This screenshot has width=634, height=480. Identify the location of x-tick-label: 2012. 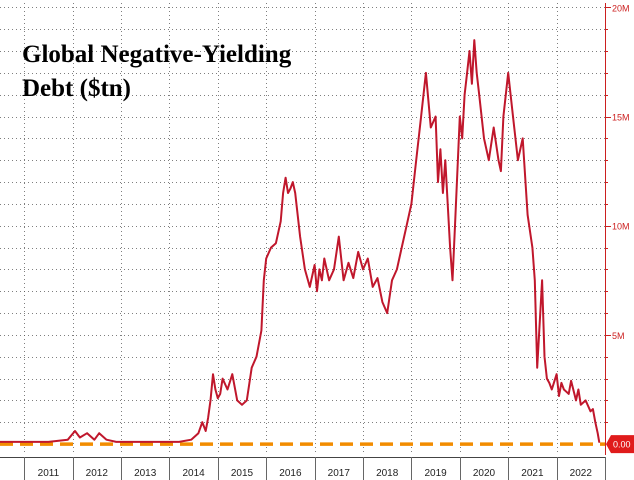
(97, 473).